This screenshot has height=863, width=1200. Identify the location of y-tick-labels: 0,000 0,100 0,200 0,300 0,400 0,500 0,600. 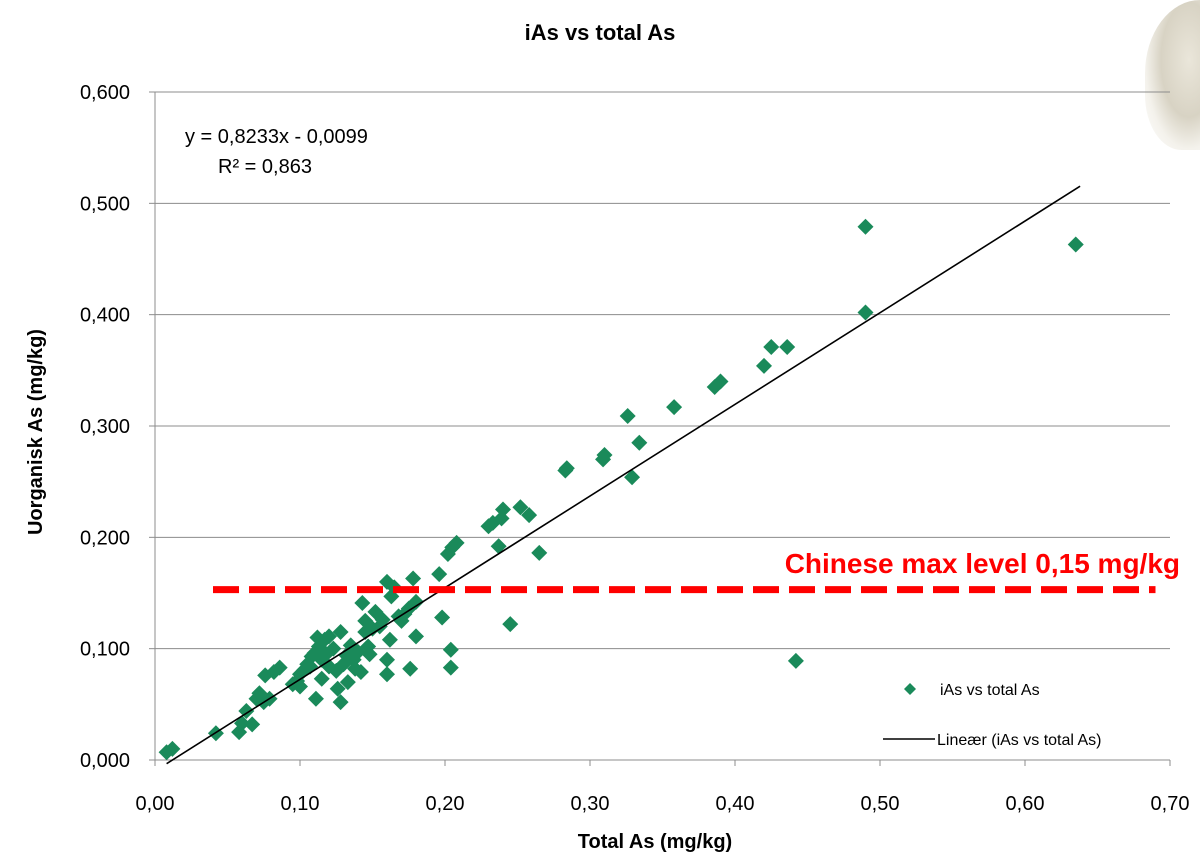
(105, 427).